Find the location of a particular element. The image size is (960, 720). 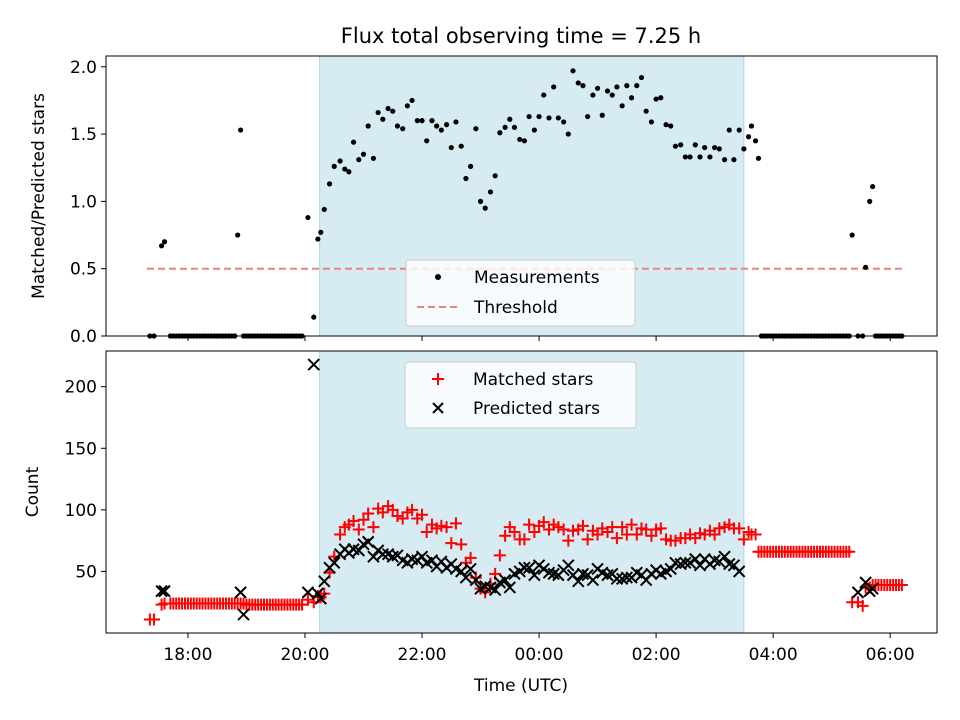

x-tick-label: 18:00 is located at coordinates (187, 655).